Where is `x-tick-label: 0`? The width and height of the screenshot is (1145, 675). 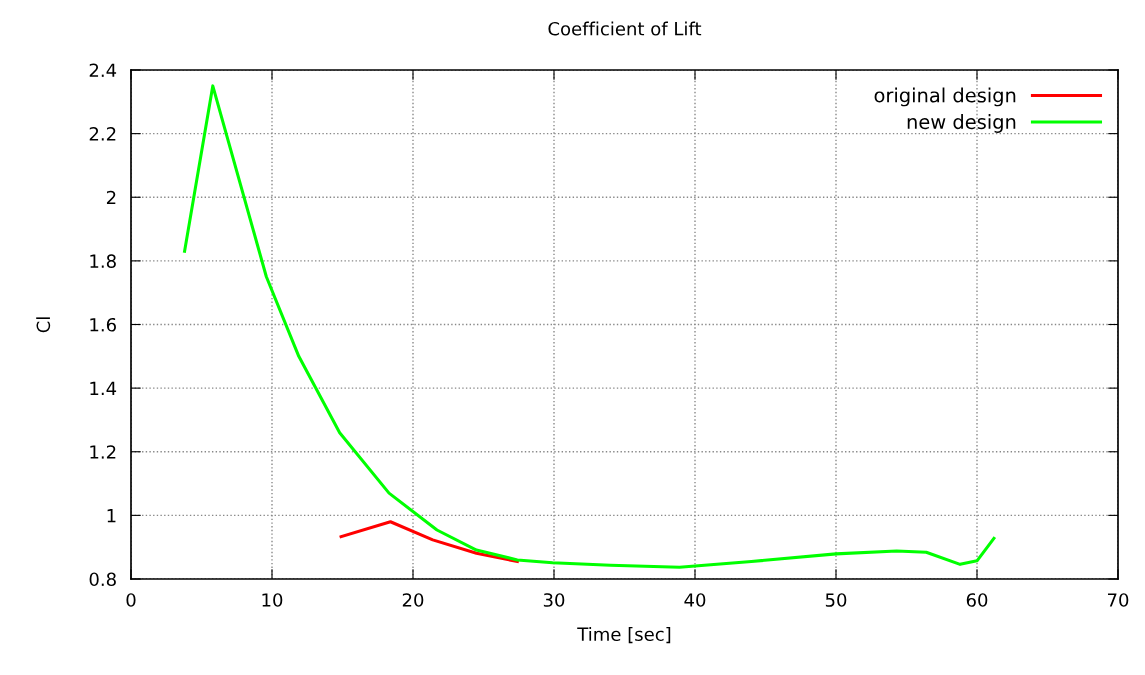
x-tick-label: 0 is located at coordinates (131, 600).